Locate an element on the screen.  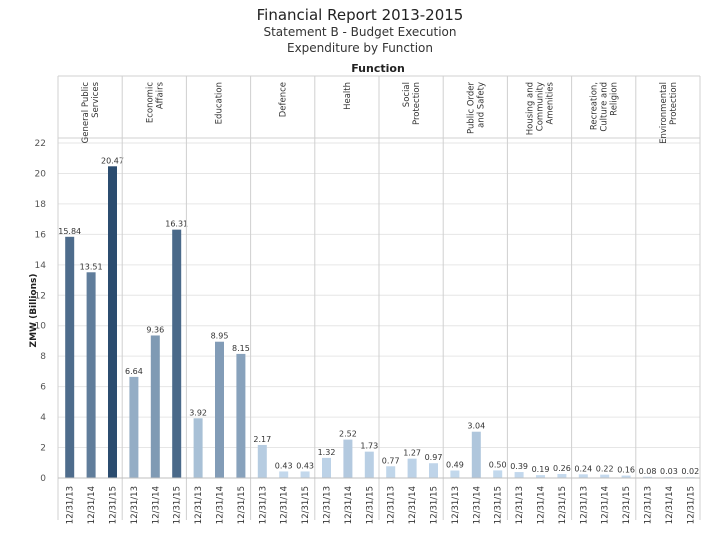
group-label-housing-and-community-amenities-line-3: Amenities is located at coordinates (551, 102).